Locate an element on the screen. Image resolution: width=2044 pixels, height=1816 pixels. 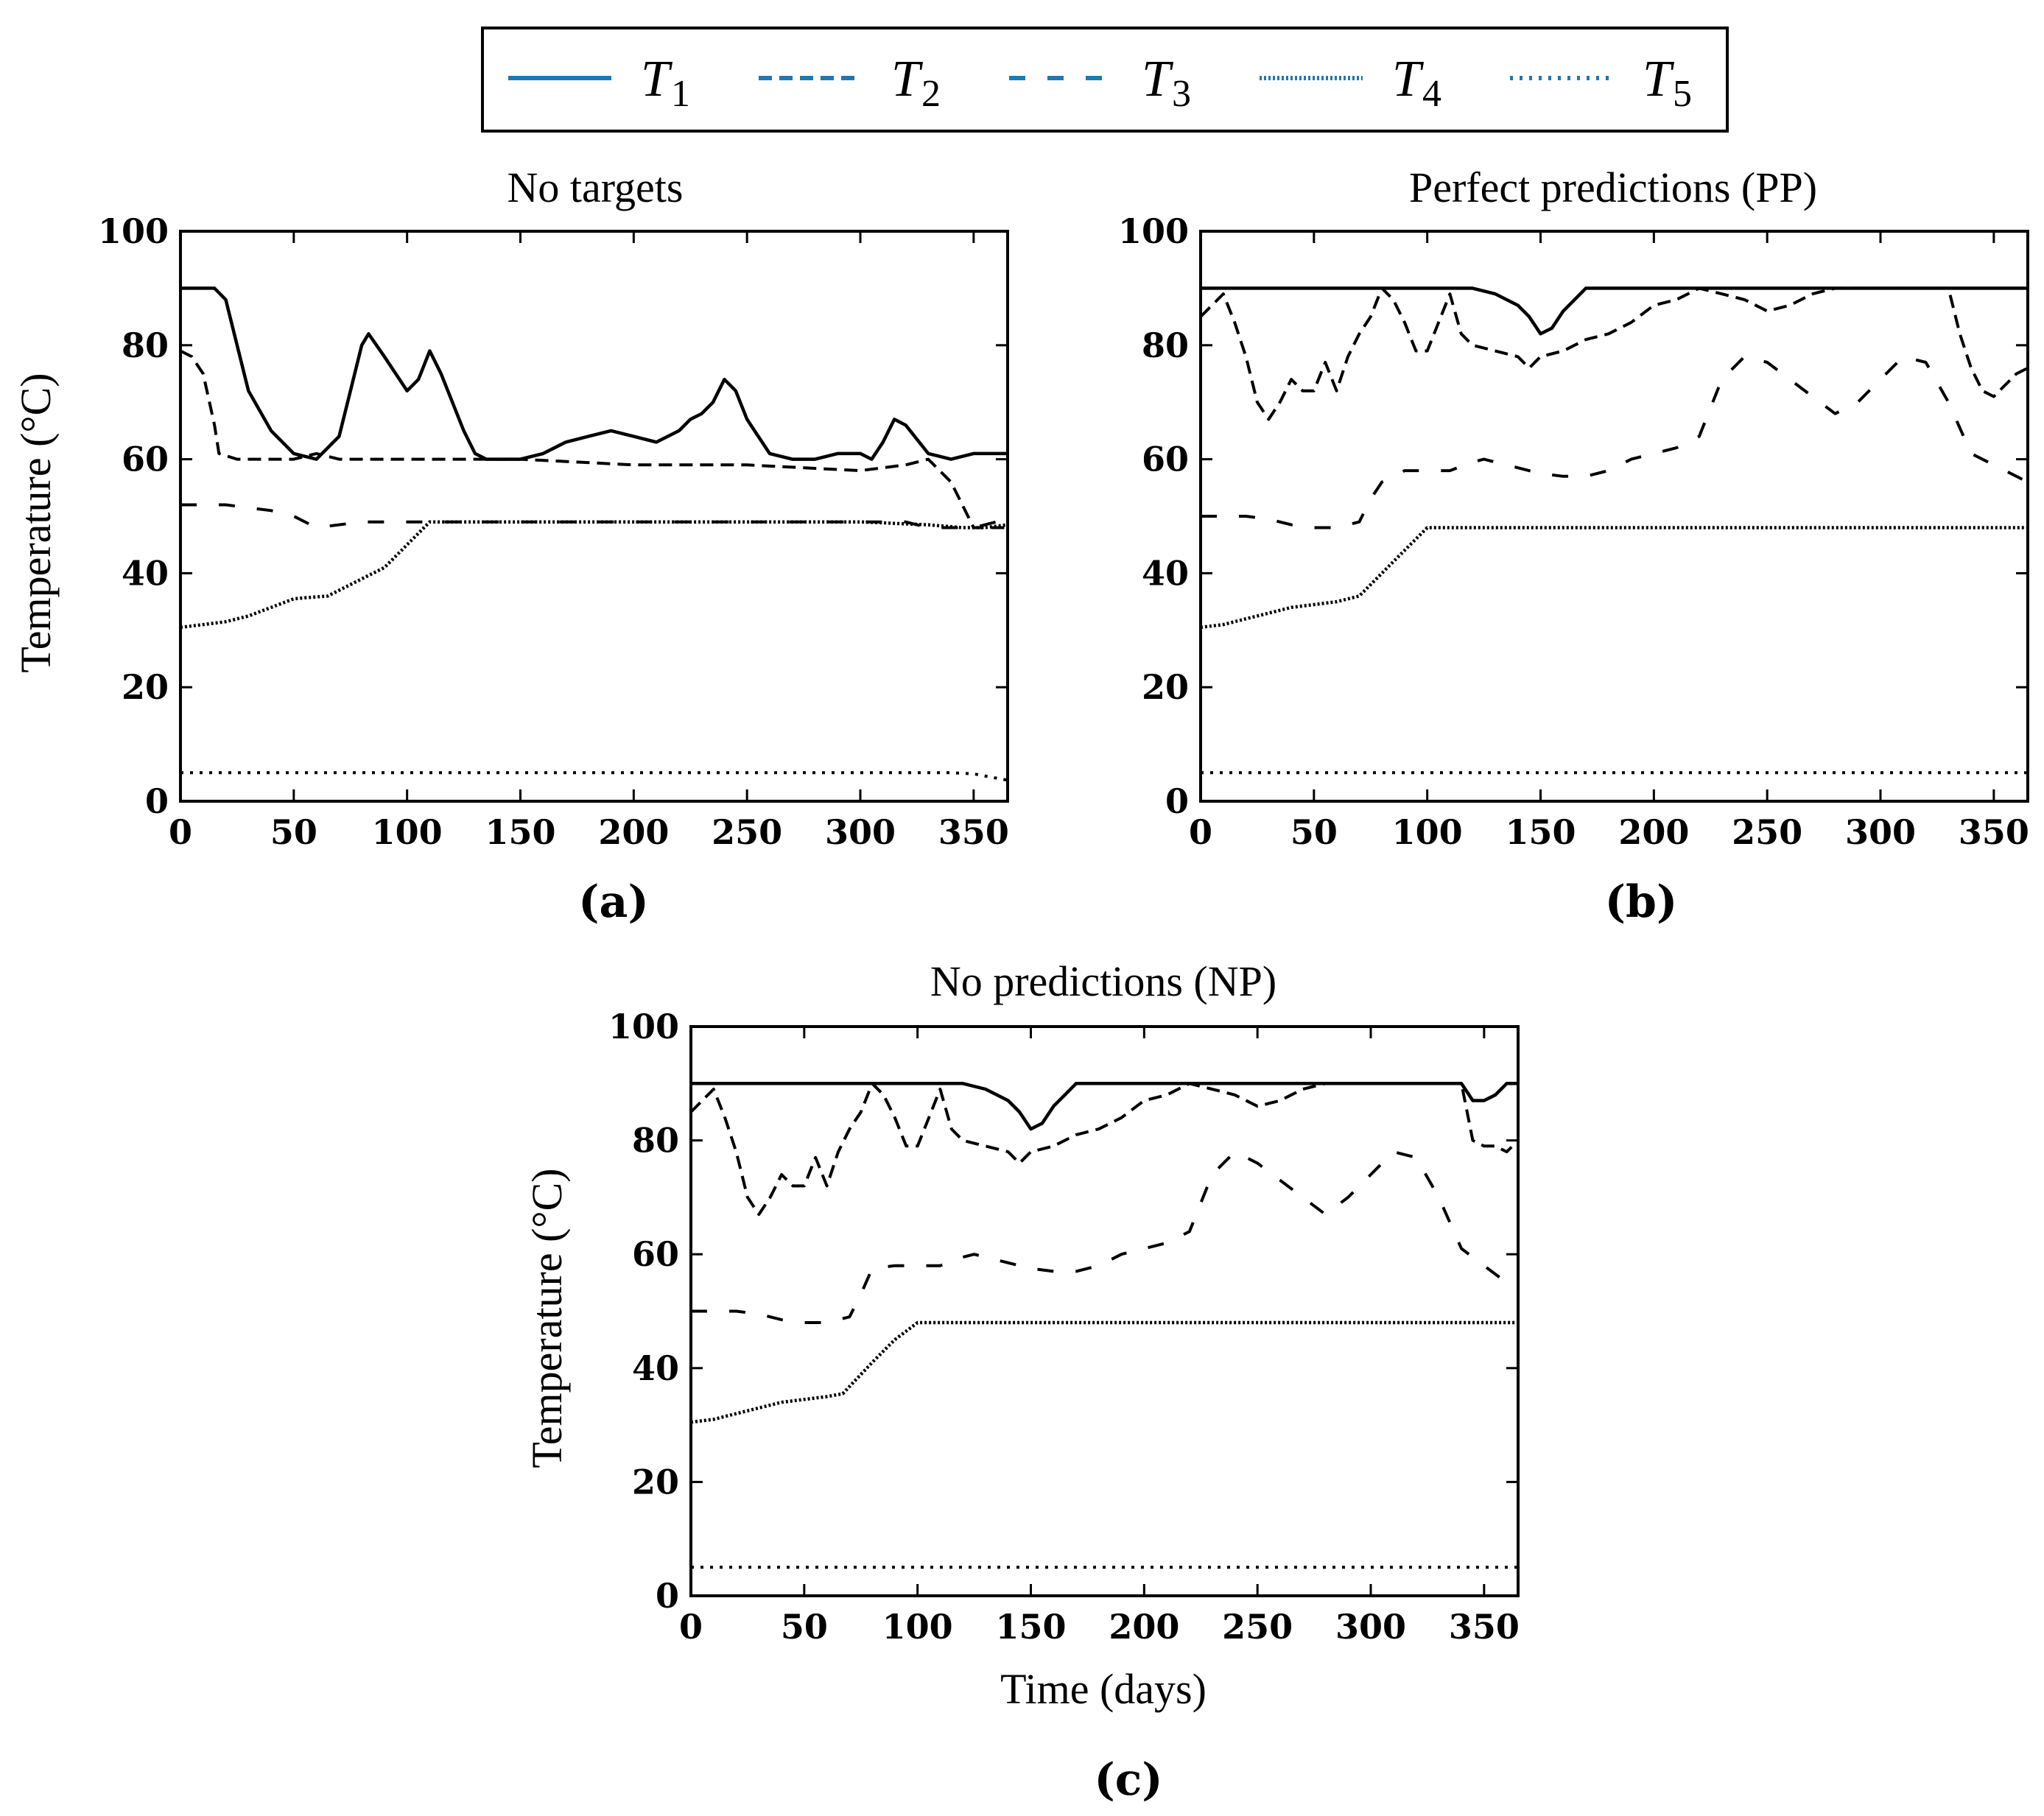
panel-c-xtick-label: 250 is located at coordinates (1258, 1627).